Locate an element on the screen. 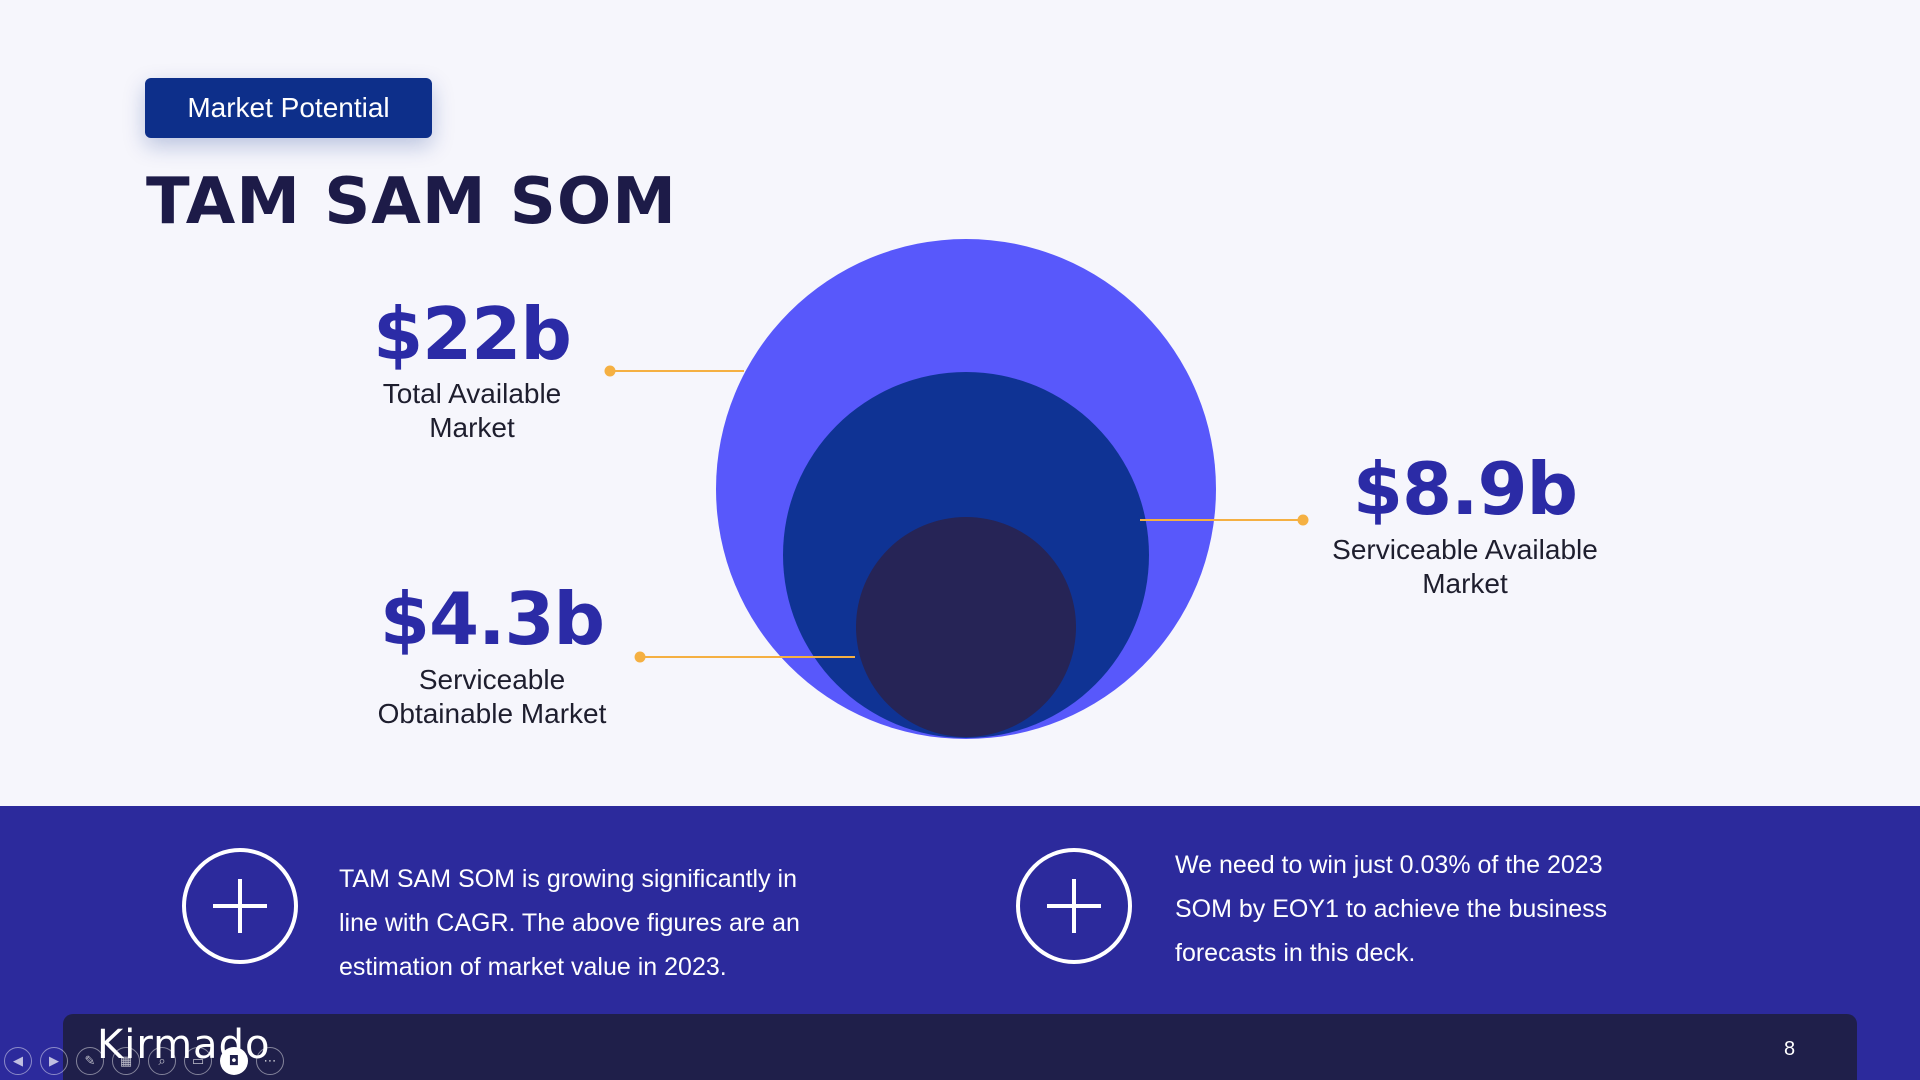 The width and height of the screenshot is (1920, 1080). slideshow-toolbar: ◀ ▶ ✎ ▦ ⌕ ▭ ◘ ⋯ is located at coordinates (144, 1061).